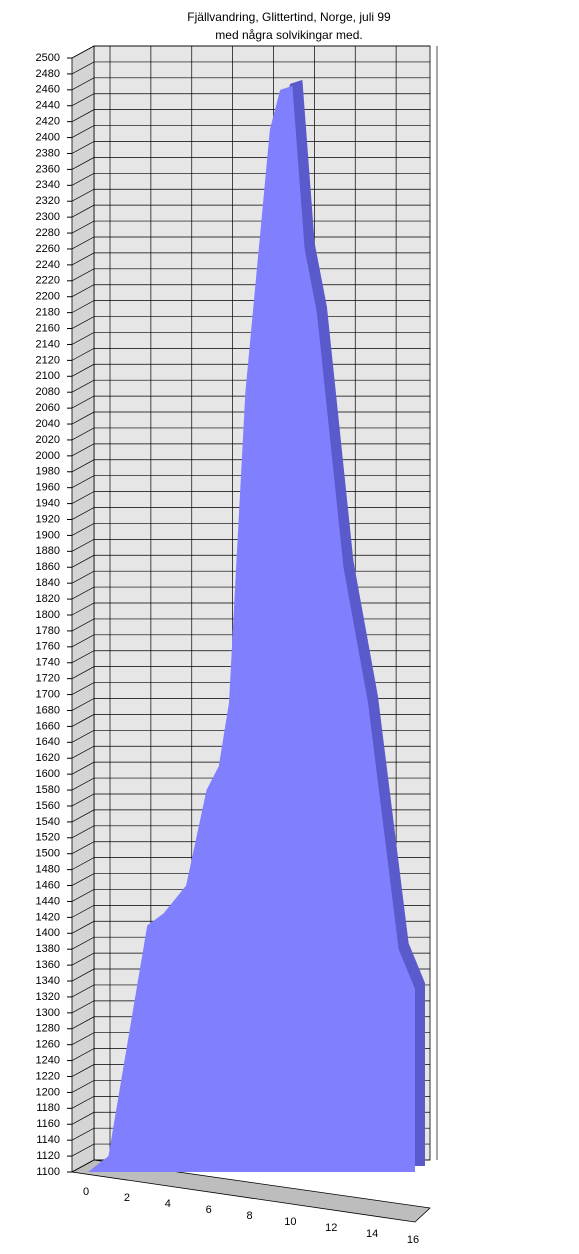 The height and width of the screenshot is (1254, 579). I want to click on y-tick-label: 2380, so click(48, 153).